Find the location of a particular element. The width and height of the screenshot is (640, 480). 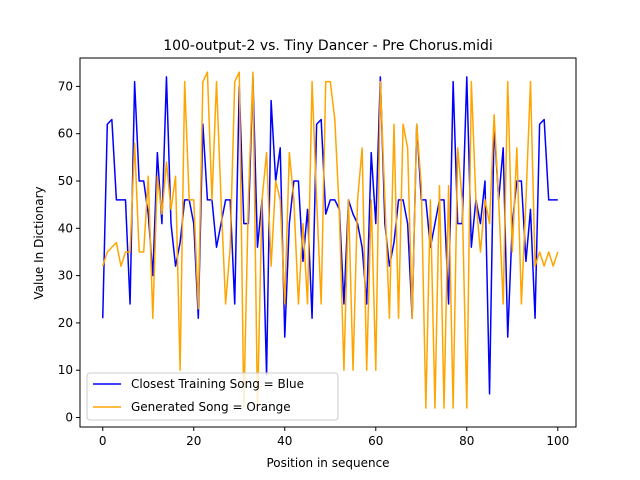

y-axis-label: Value In Dictionary is located at coordinates (39, 242).